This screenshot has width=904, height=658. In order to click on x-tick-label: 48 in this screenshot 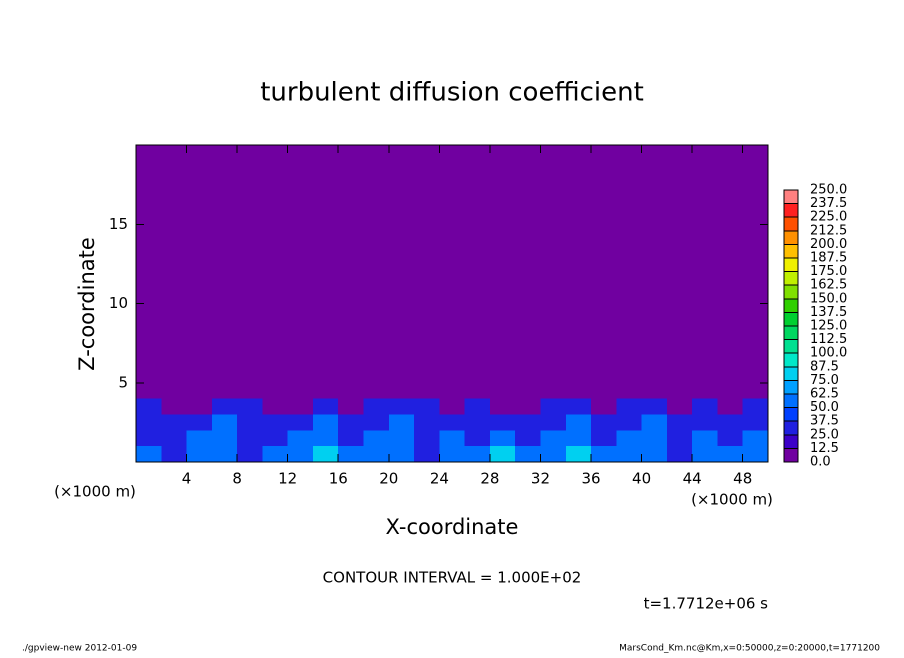, I will do `click(742, 479)`.